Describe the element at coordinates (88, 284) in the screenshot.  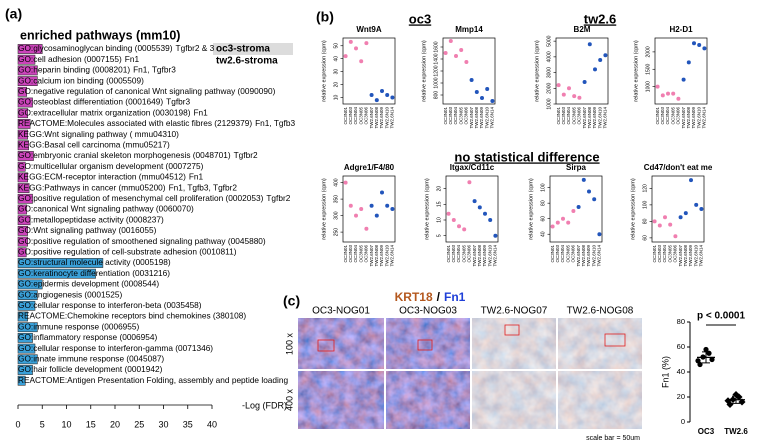
I see `category-label: GO:epidermis development (0008544)` at that location.